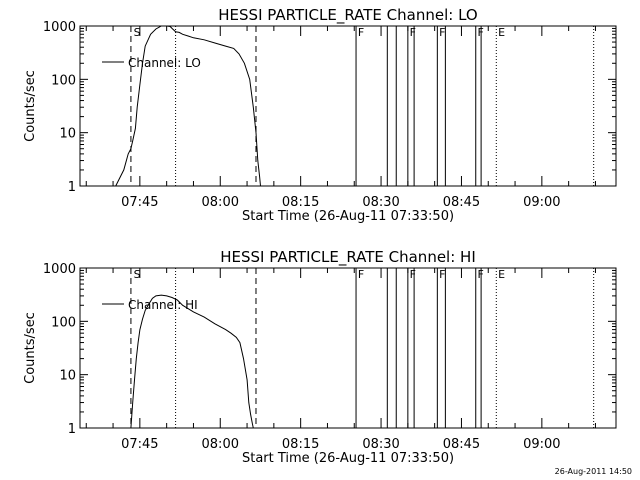  What do you see at coordinates (164, 63) in the screenshot?
I see `legend-label: Channel: LO` at bounding box center [164, 63].